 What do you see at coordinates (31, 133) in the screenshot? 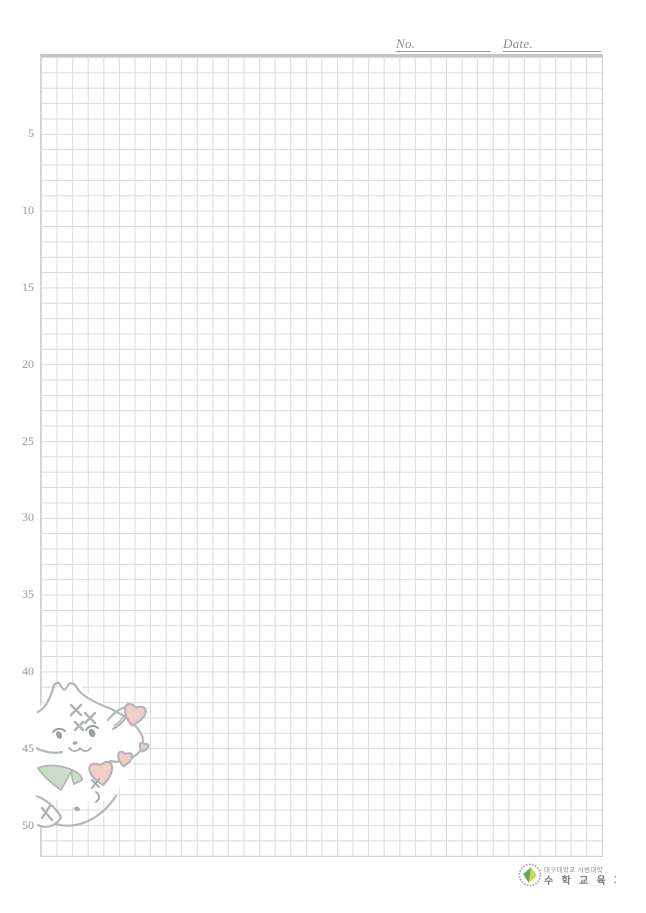
I see `row-label-5: 5` at bounding box center [31, 133].